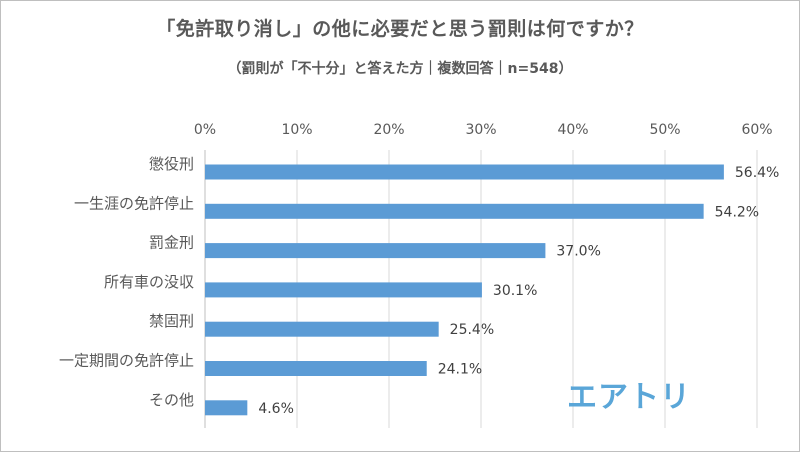 The image size is (800, 452). Describe the element at coordinates (149, 282) in the screenshot. I see `category-label: 所有車の没収` at that location.